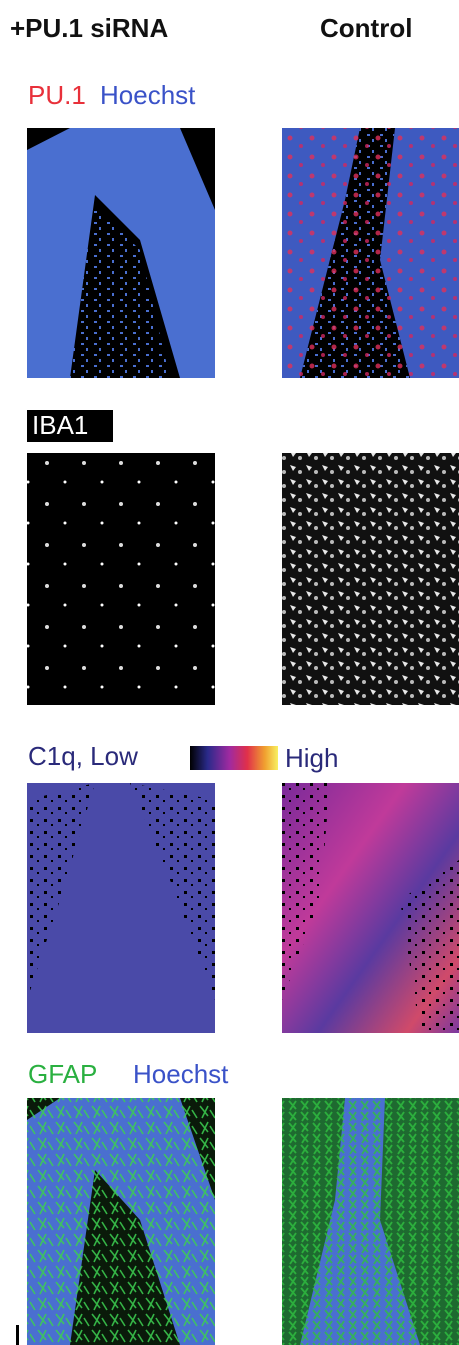  I want to click on label-box, so click(70, 426).